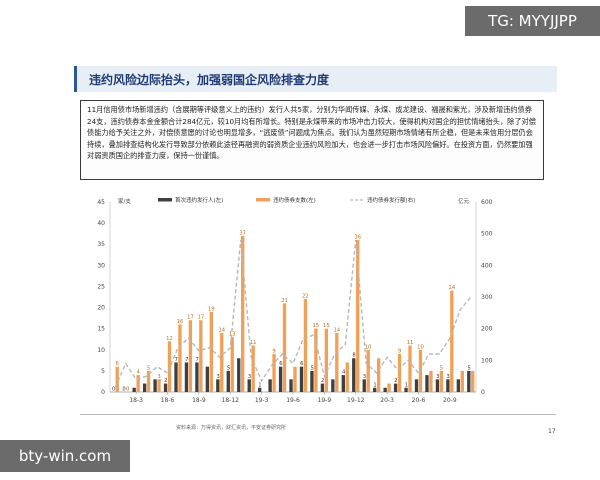  I want to click on x-tick-label: 19-12, so click(356, 400).